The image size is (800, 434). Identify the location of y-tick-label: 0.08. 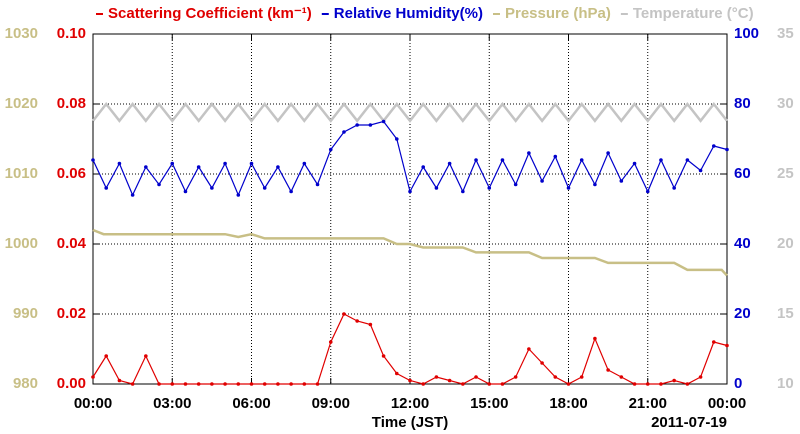
(71, 103).